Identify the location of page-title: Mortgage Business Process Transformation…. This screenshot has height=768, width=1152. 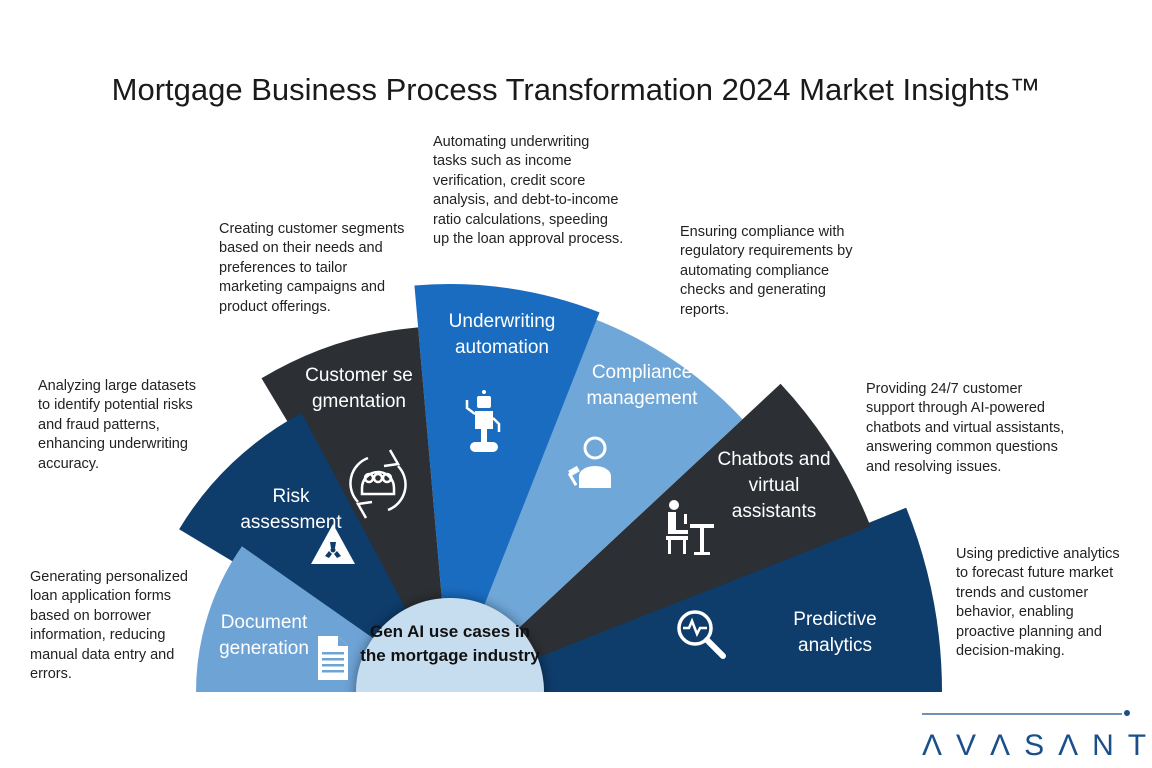
(576, 89).